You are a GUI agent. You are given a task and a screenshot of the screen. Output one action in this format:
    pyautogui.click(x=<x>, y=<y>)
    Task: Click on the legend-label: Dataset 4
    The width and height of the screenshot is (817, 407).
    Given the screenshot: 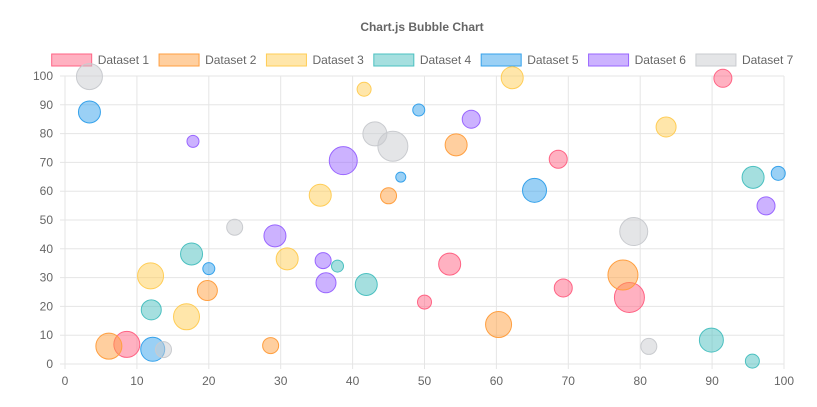 What is the action you would take?
    pyautogui.click(x=446, y=60)
    